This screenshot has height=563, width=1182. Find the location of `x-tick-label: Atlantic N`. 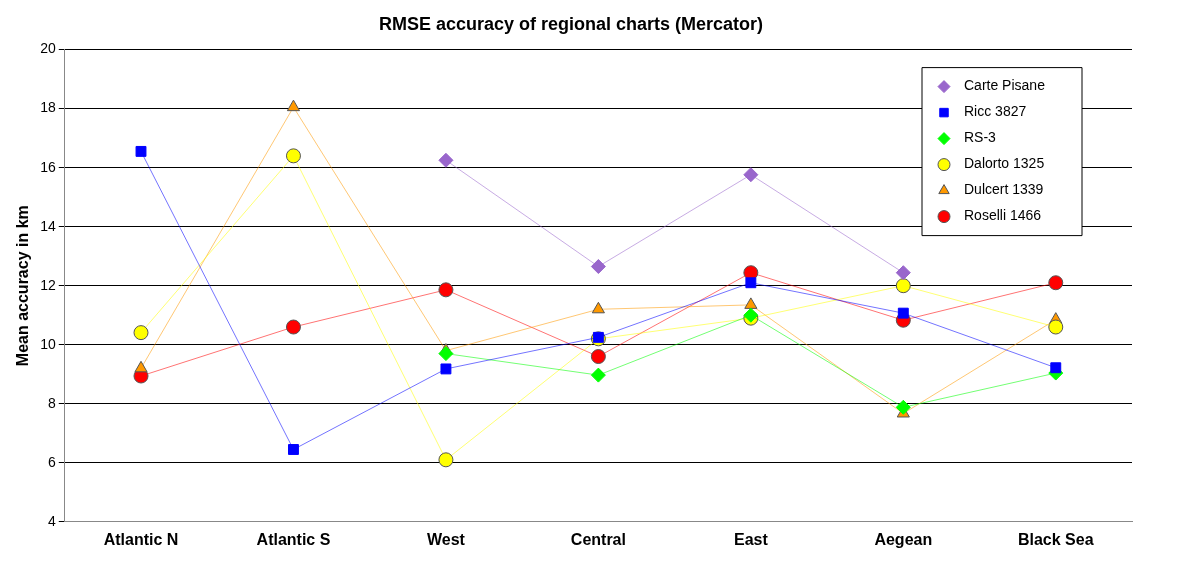

x-tick-label: Atlantic N is located at coordinates (141, 539).